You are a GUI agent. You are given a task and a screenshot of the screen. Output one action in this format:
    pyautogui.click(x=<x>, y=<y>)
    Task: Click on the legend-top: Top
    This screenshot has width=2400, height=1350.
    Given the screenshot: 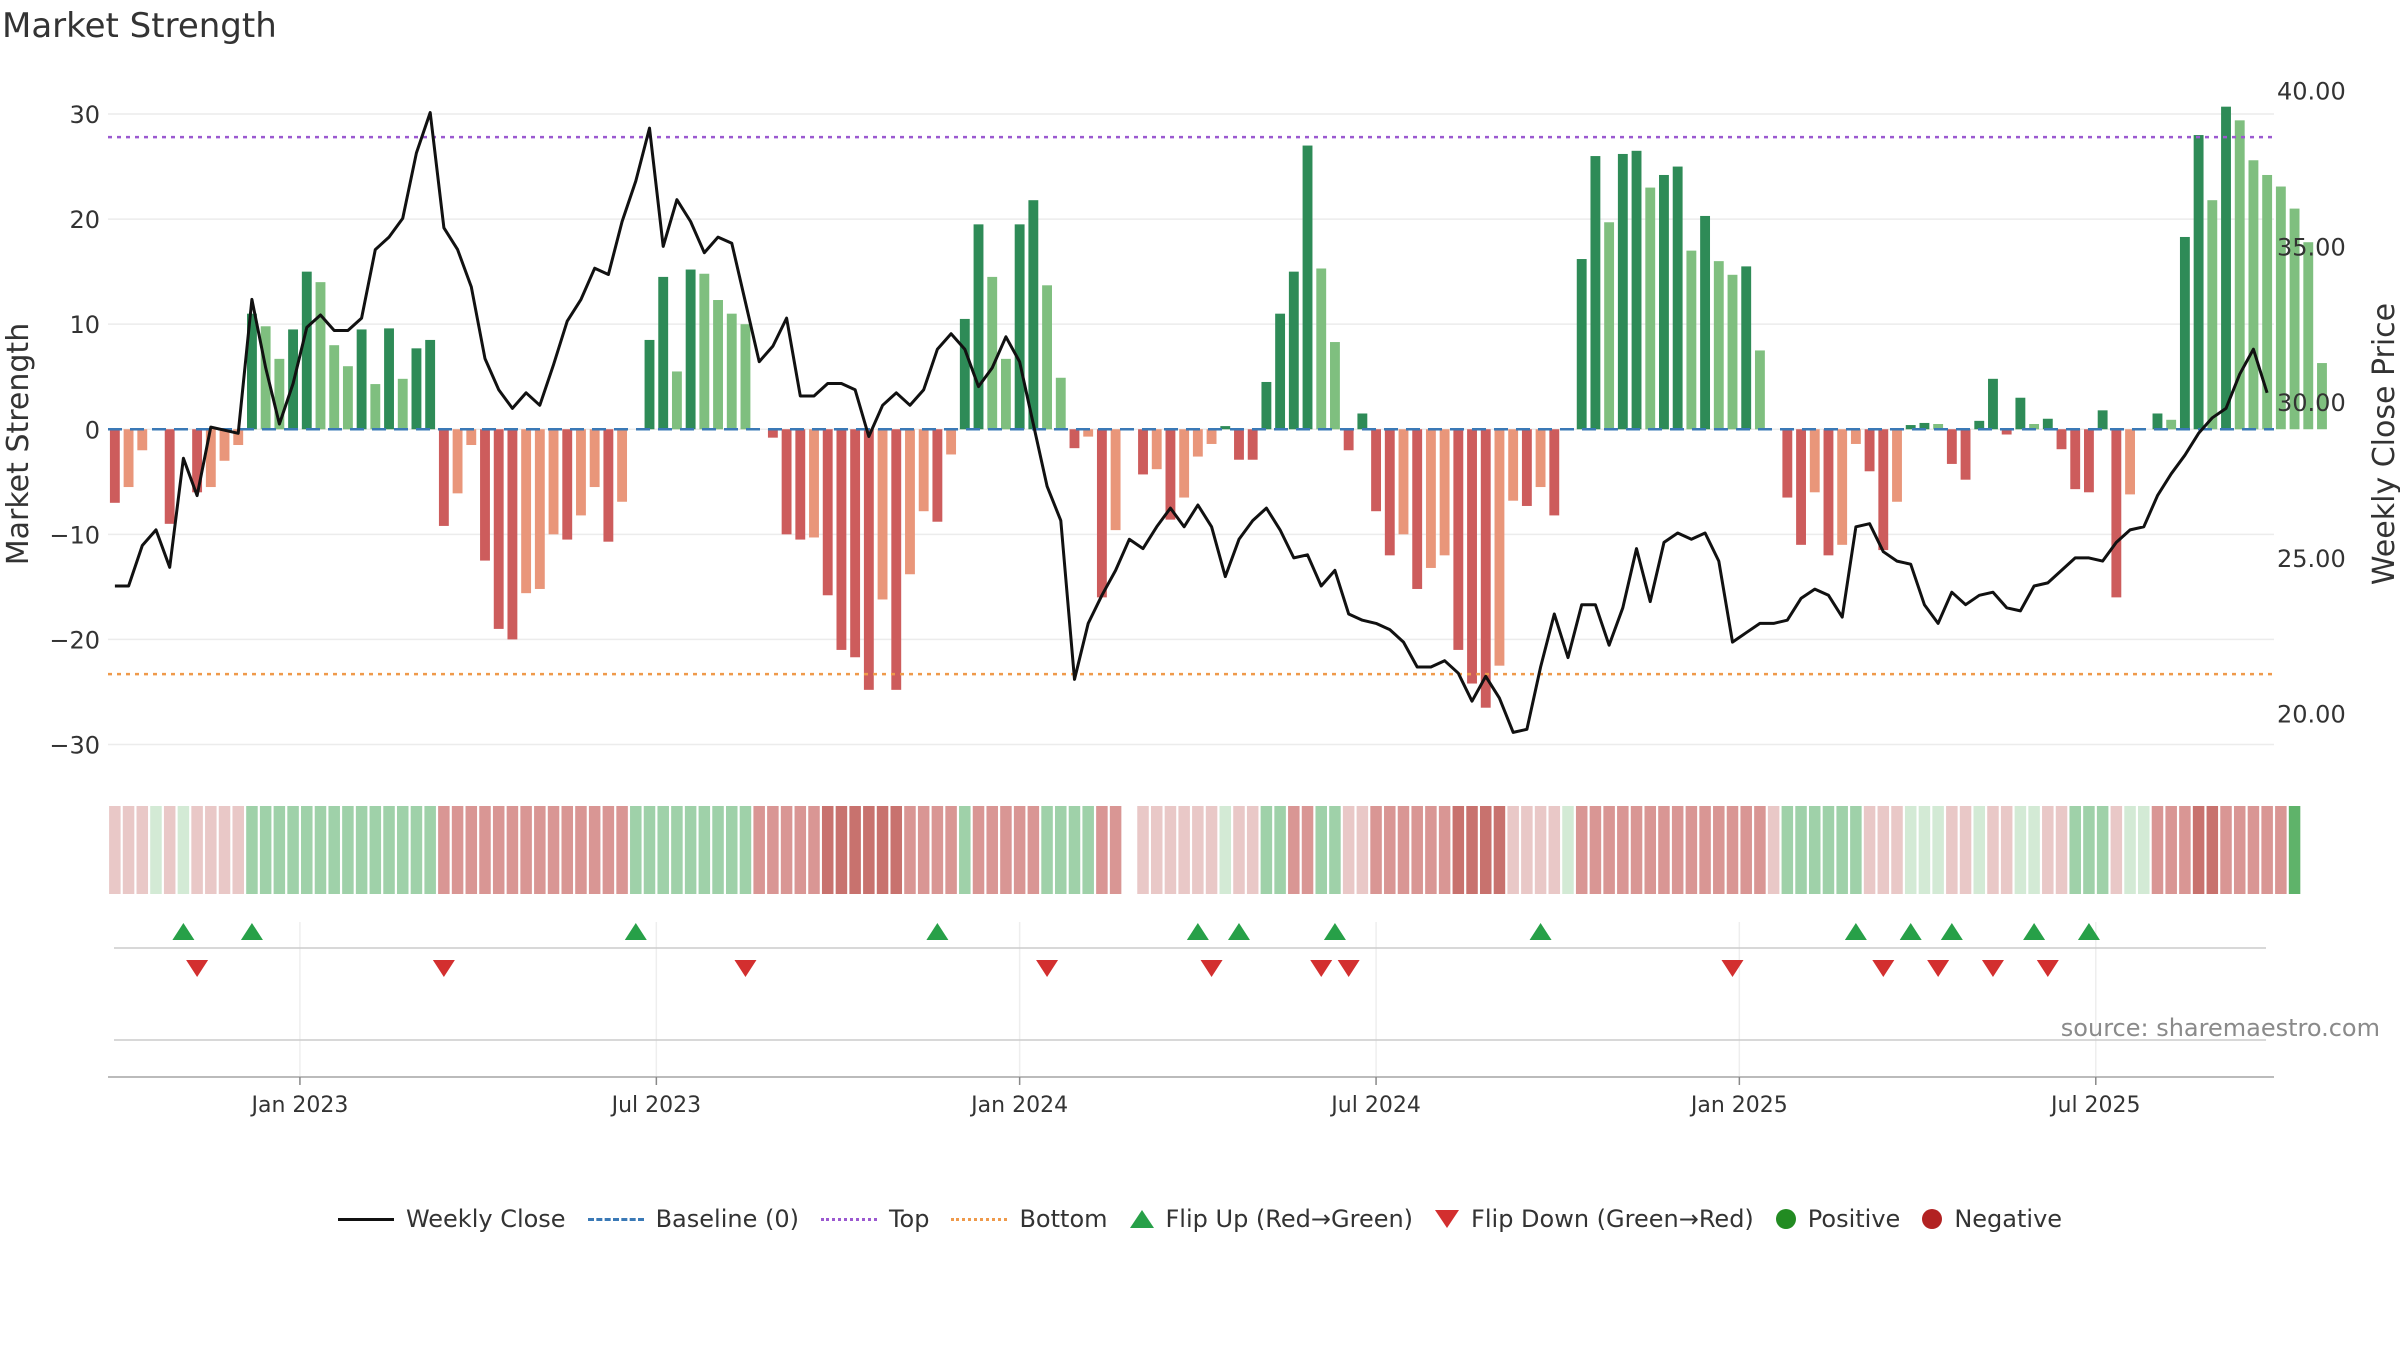 What is the action you would take?
    pyautogui.click(x=874, y=1219)
    